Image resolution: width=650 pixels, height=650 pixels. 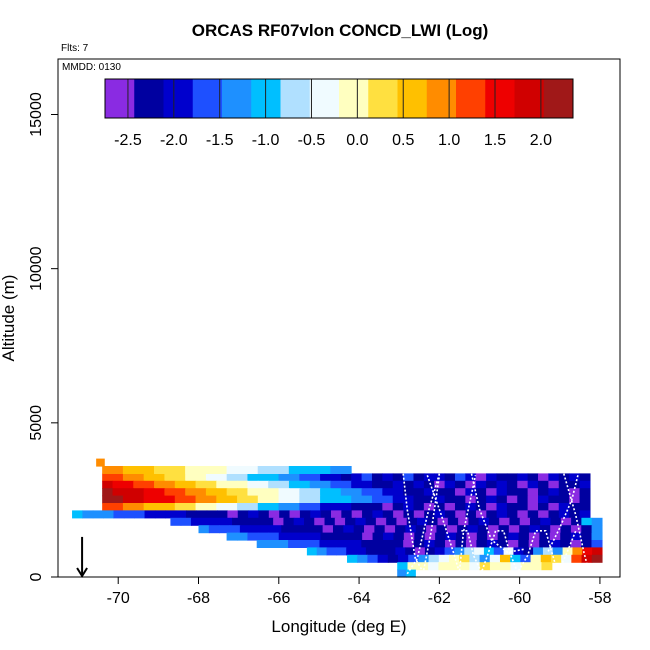 I want to click on colorbar-tick-label: 1.5, so click(x=495, y=140).